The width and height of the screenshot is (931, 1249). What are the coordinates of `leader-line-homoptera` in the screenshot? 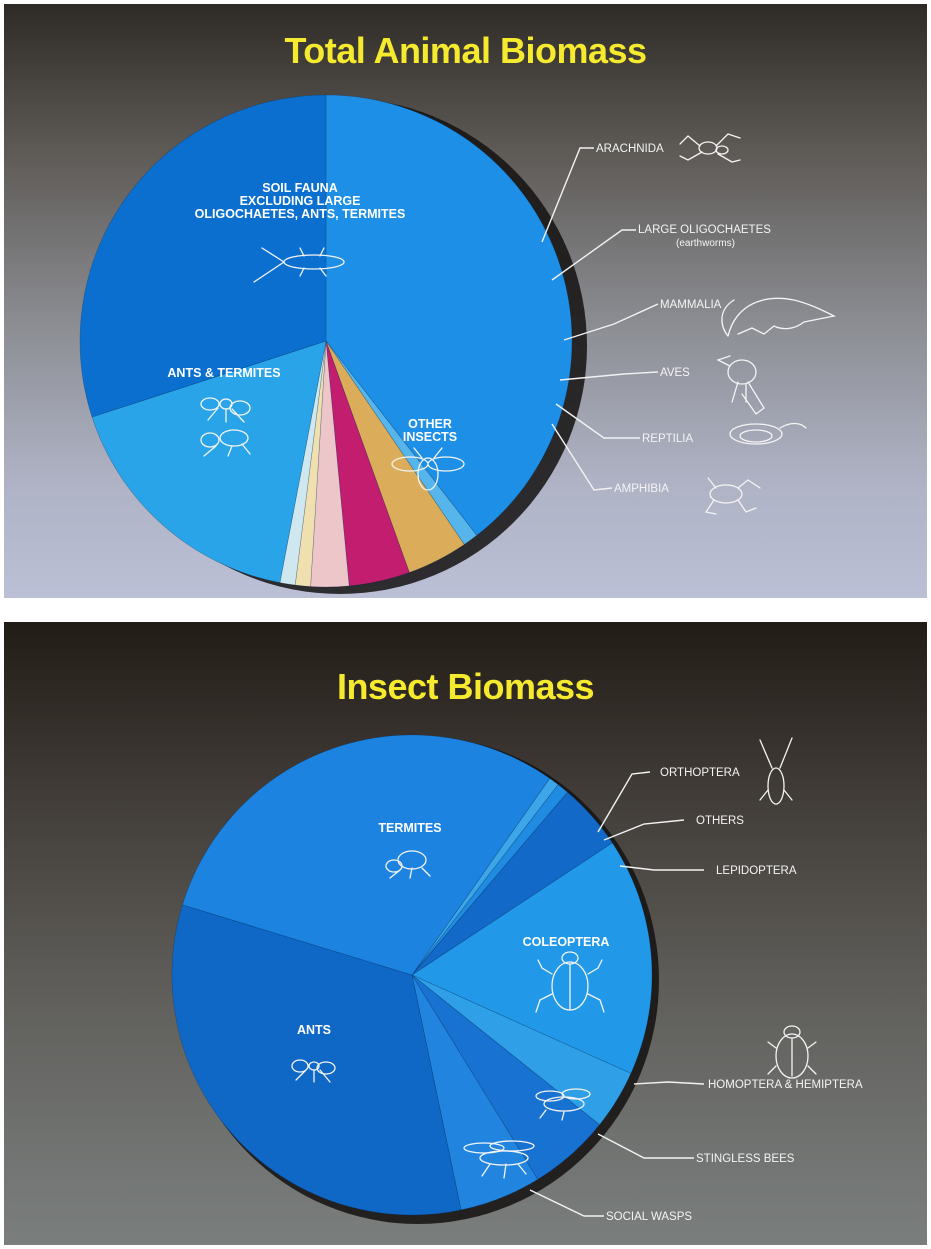 It's located at (669, 1083).